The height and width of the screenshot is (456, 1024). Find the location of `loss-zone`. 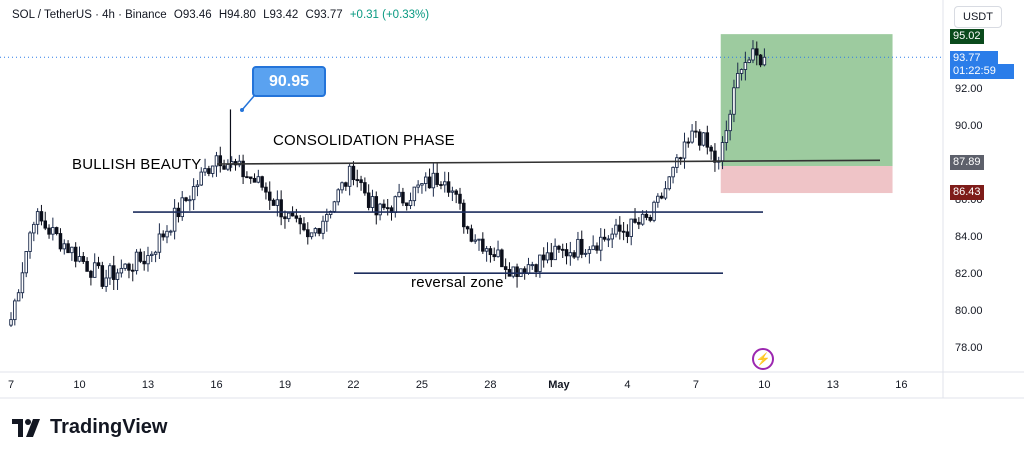

loss-zone is located at coordinates (806, 180).